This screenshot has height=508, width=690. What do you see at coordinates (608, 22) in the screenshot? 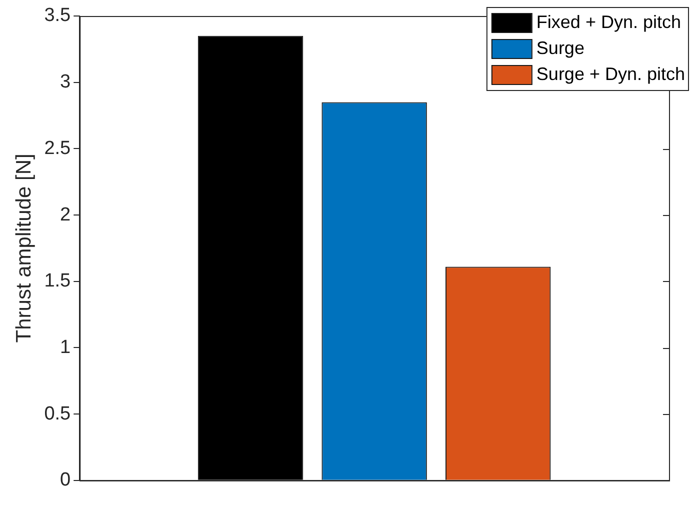
I see `legend-label: Fixed + Dyn. pitch` at bounding box center [608, 22].